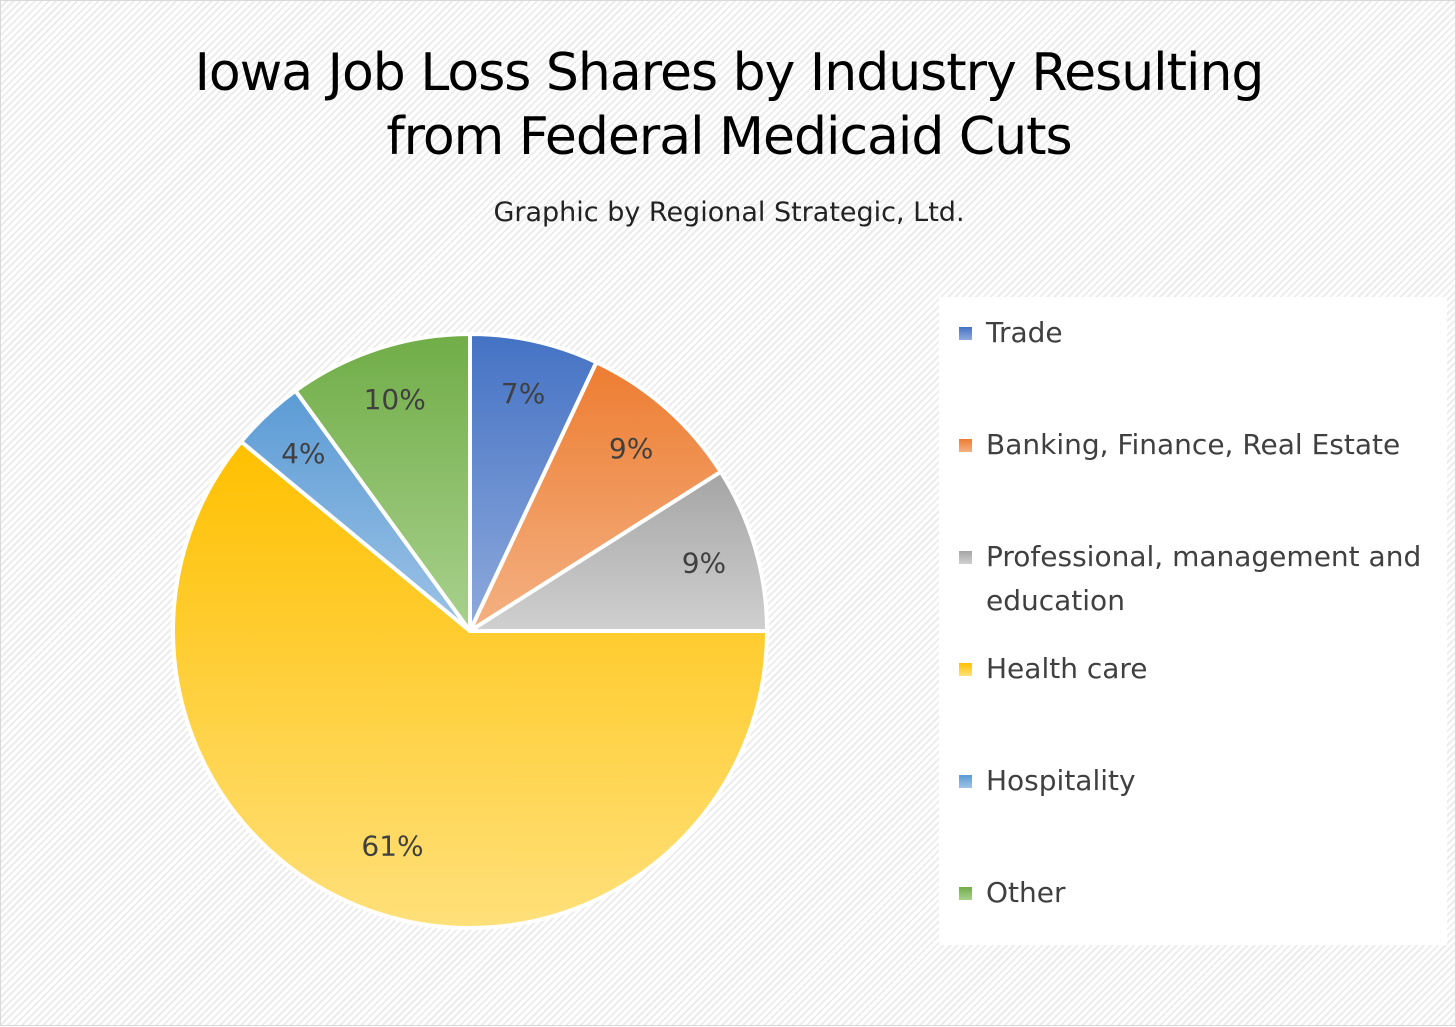 The width and height of the screenshot is (1456, 1027). Describe the element at coordinates (303, 453) in the screenshot. I see `data-label-hospitality: 4%` at that location.